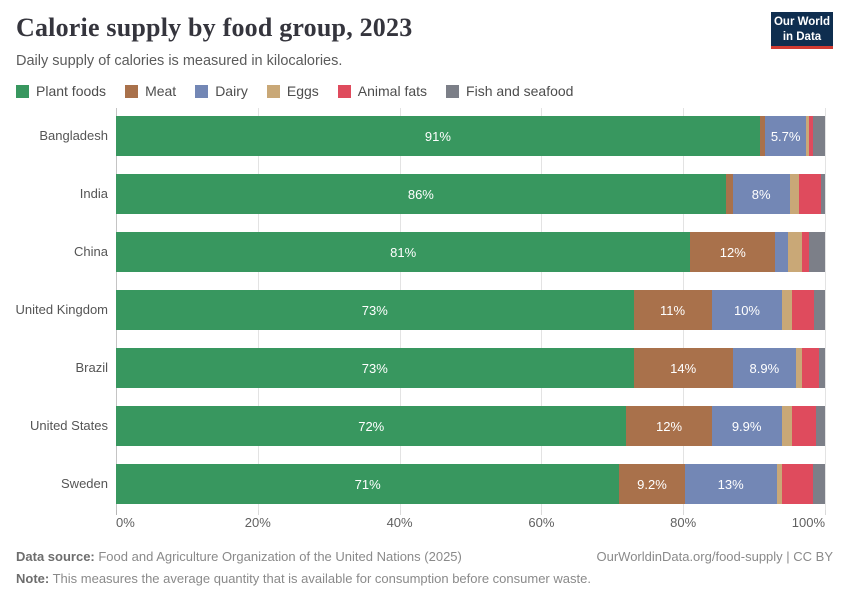 This screenshot has width=850, height=600. What do you see at coordinates (802, 30) in the screenshot?
I see `owid-logo: Our World in Data` at bounding box center [802, 30].